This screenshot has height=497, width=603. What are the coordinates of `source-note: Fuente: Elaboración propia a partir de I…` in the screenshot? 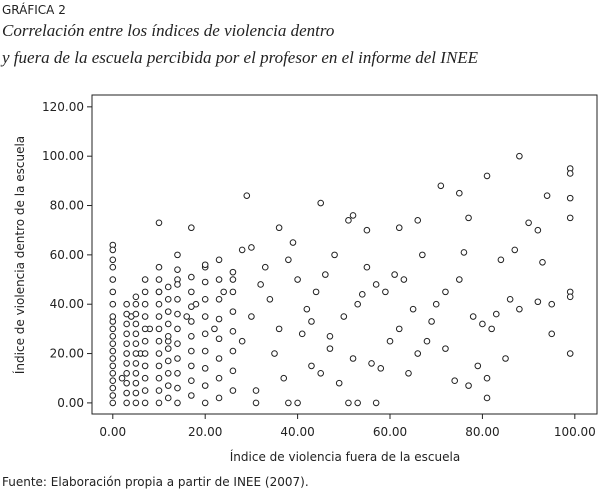 It's located at (155, 482).